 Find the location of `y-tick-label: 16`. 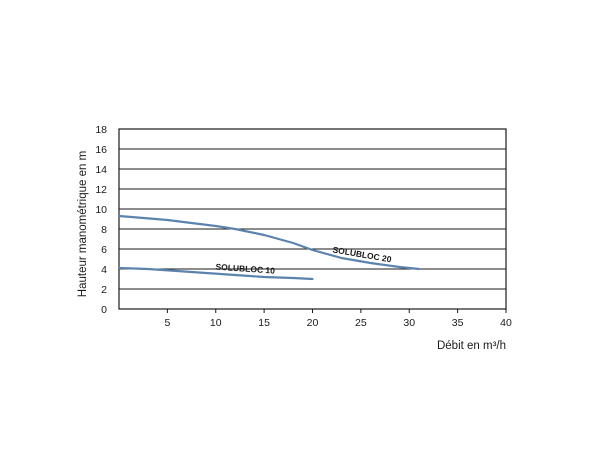

y-tick-label: 16 is located at coordinates (101, 150).